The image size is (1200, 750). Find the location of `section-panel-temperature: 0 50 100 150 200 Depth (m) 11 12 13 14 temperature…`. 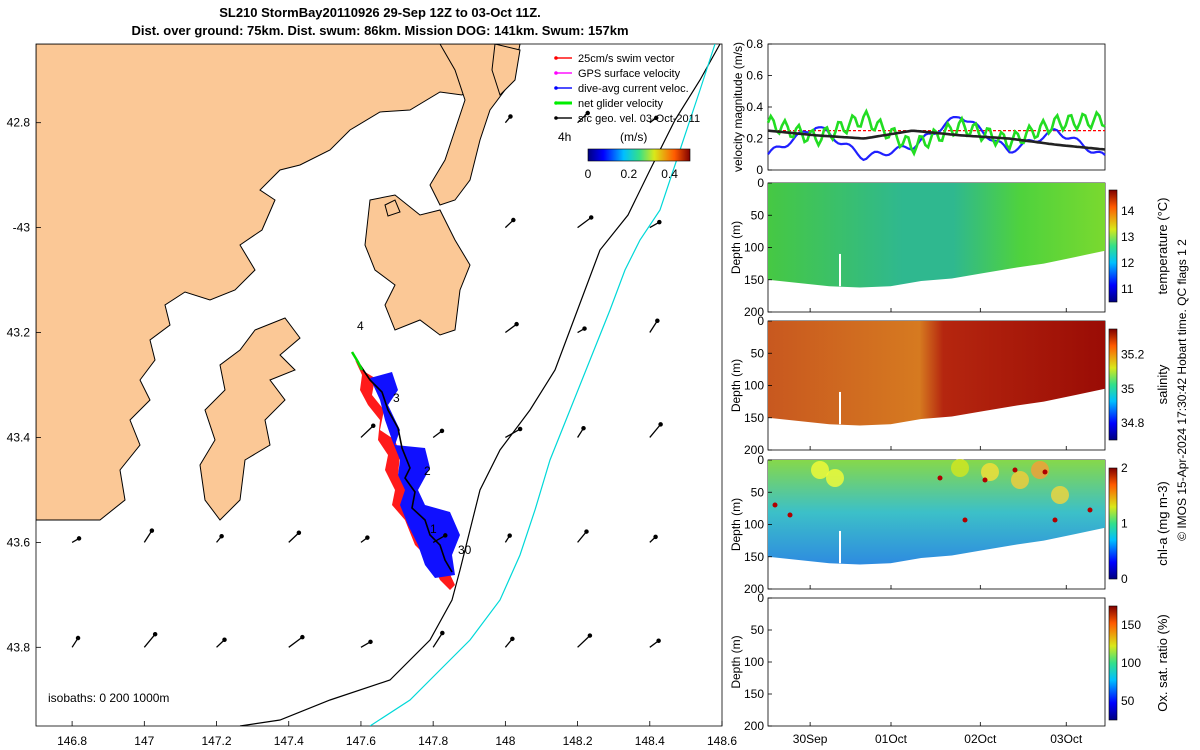

section-panel-temperature: 0 50 100 150 200 Depth (m) 11 12 13 14 temperature… is located at coordinates (949, 247).